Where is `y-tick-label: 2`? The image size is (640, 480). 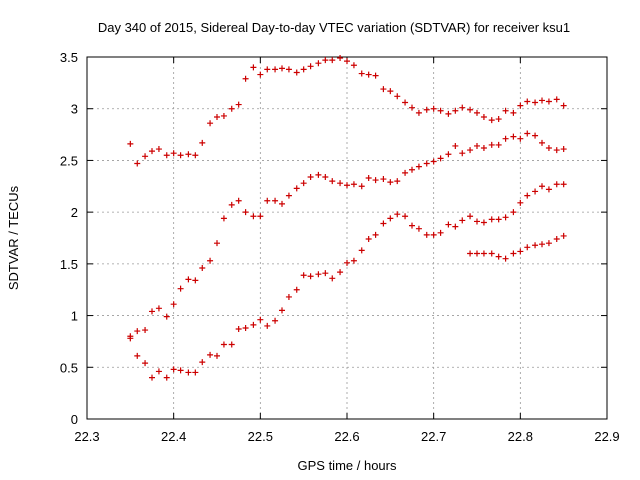
y-tick-label: 2 is located at coordinates (74, 212).